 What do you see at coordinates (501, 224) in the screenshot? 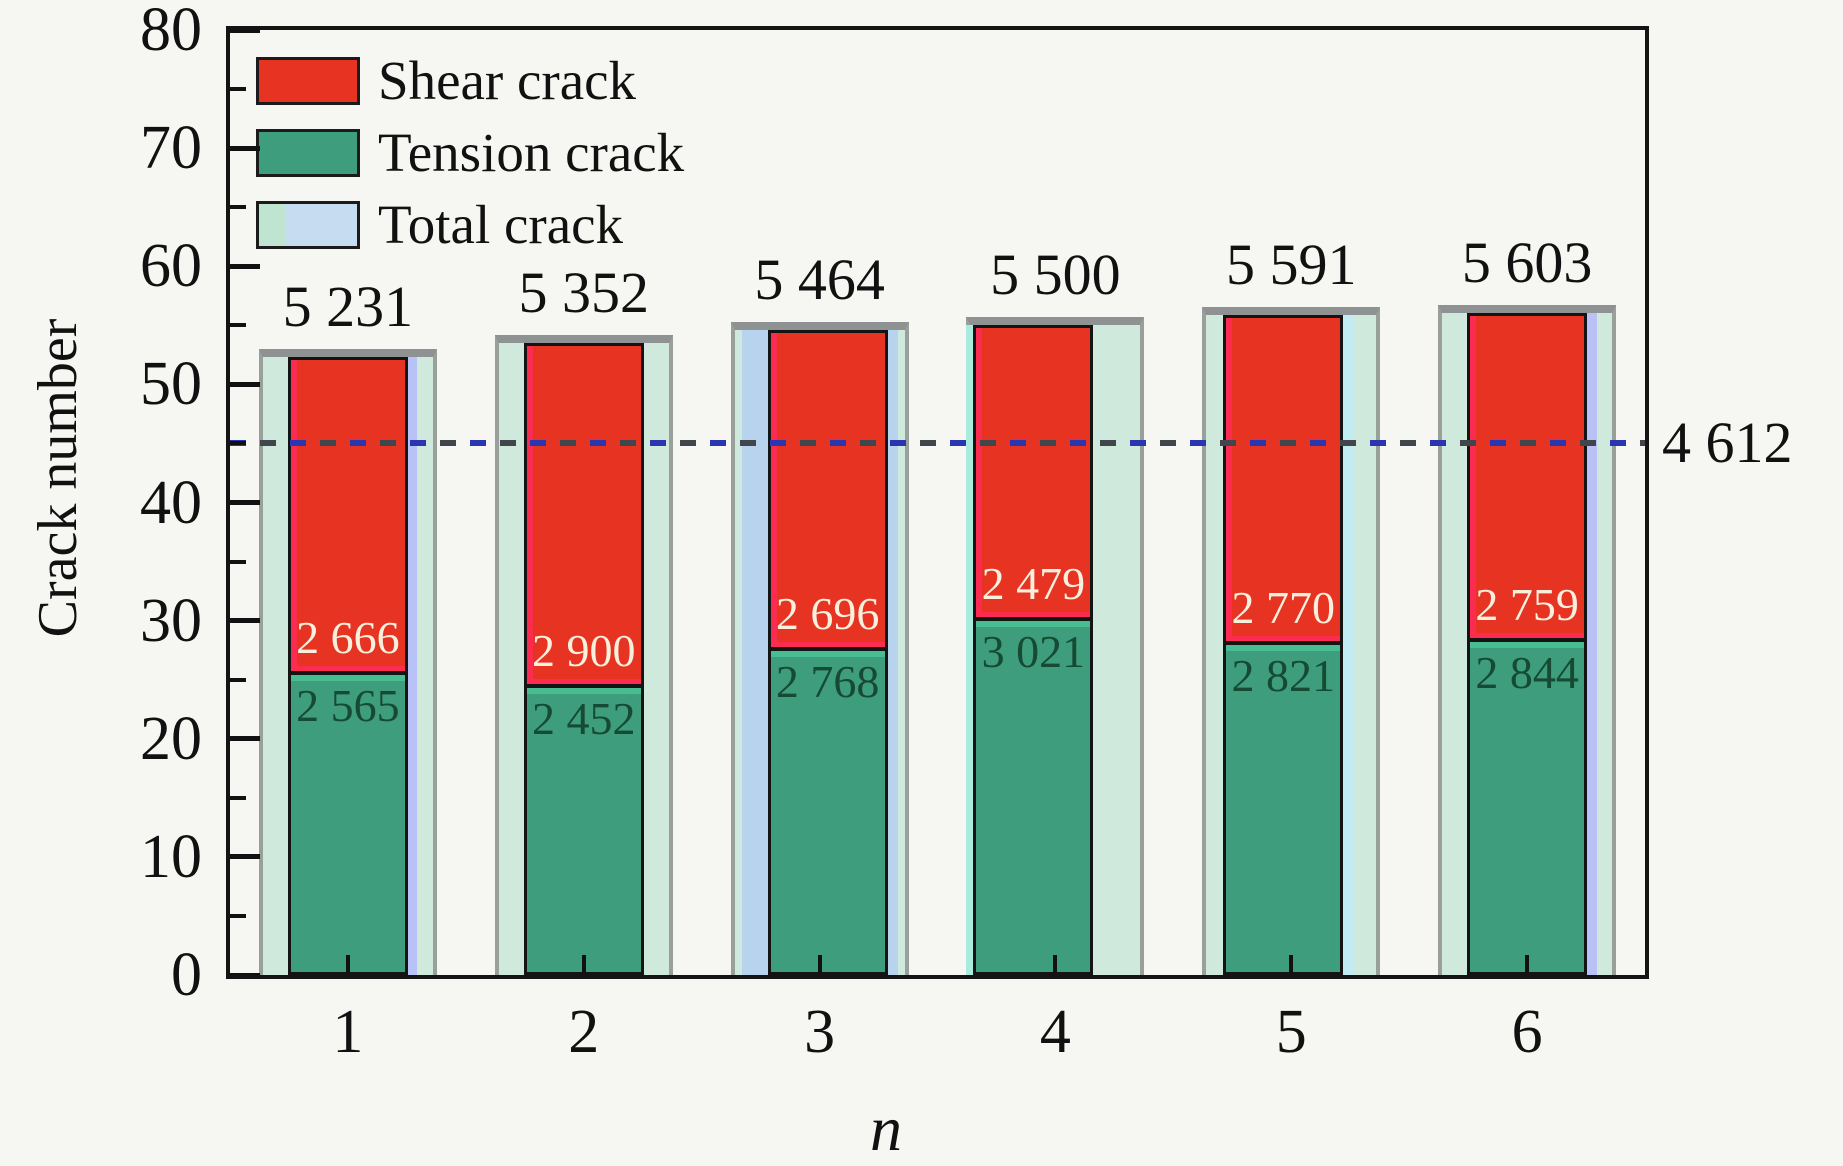
I see `legend-label: Total crack` at bounding box center [501, 224].